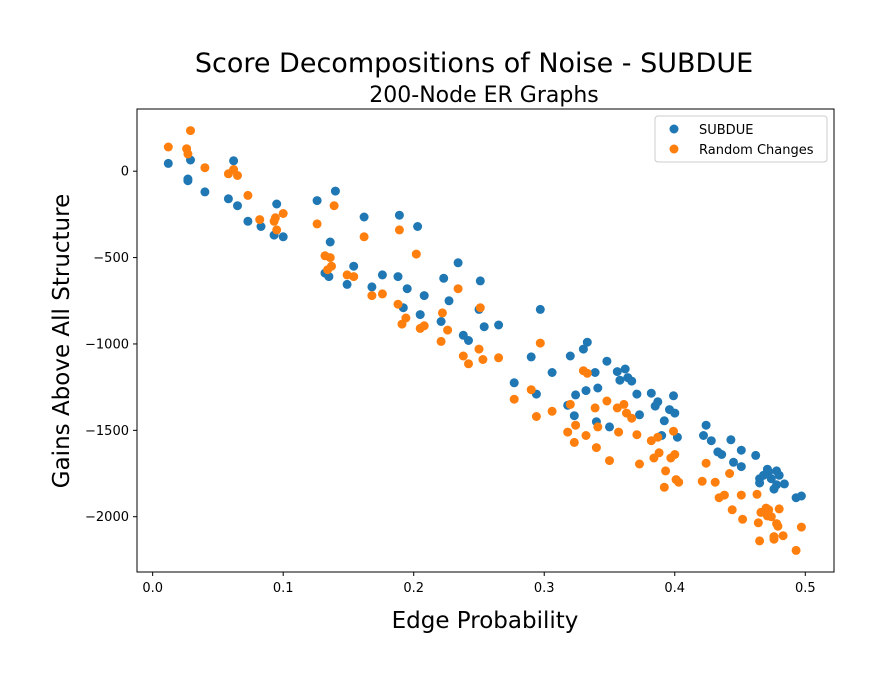  Describe the element at coordinates (111, 345) in the screenshot. I see `y-axis: 0 −500 −1000 −1500 −2000` at that location.